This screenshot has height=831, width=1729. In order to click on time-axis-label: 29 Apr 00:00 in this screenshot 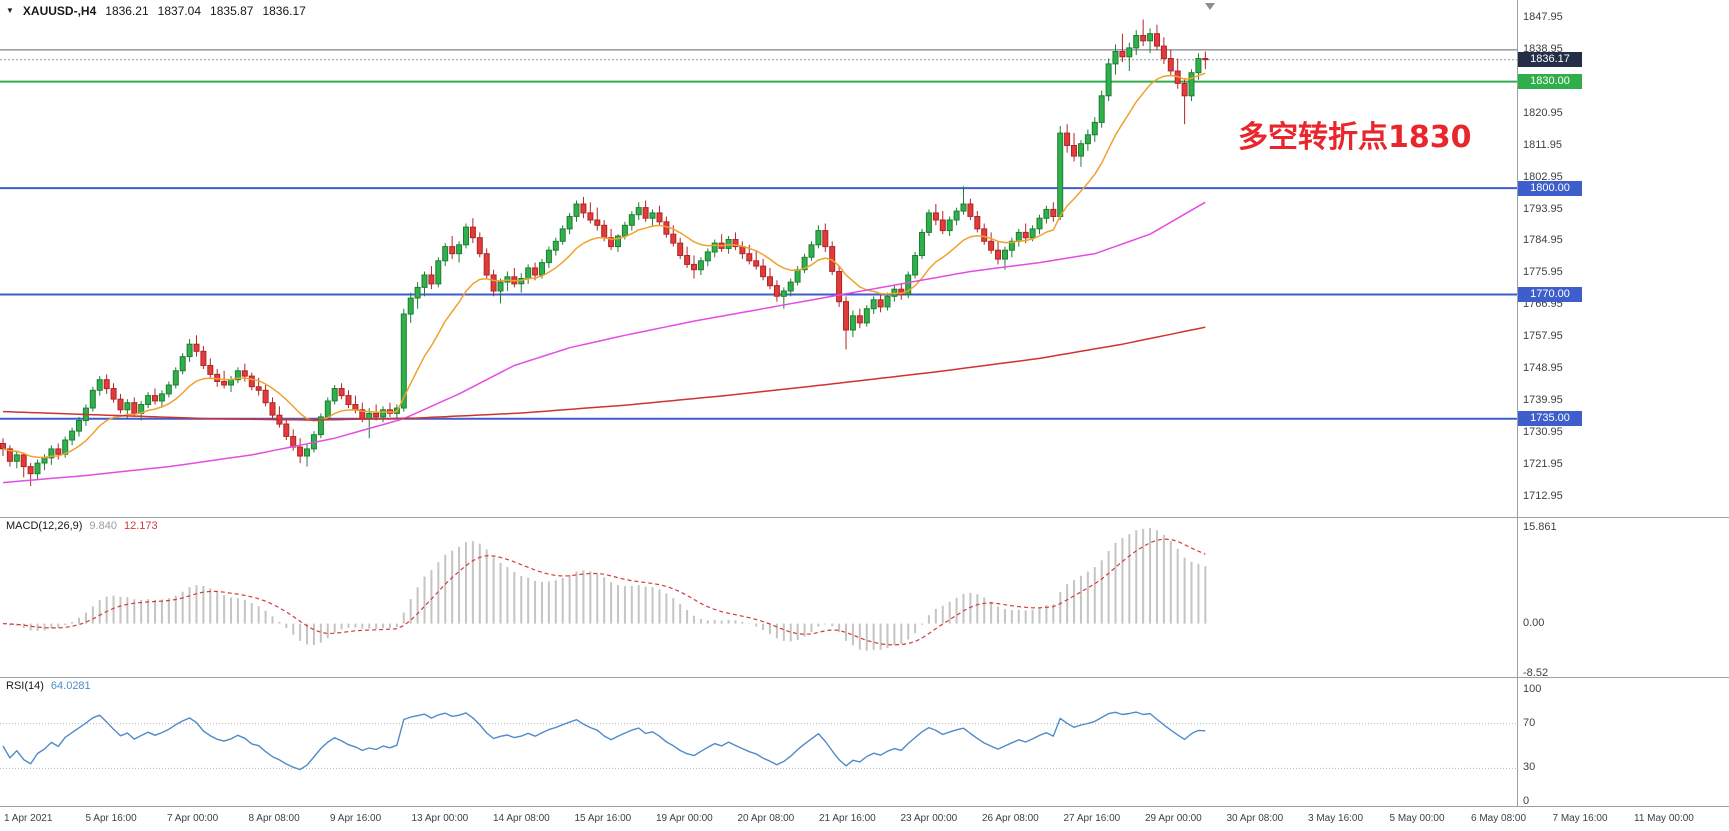, I will do `click(1173, 818)`.